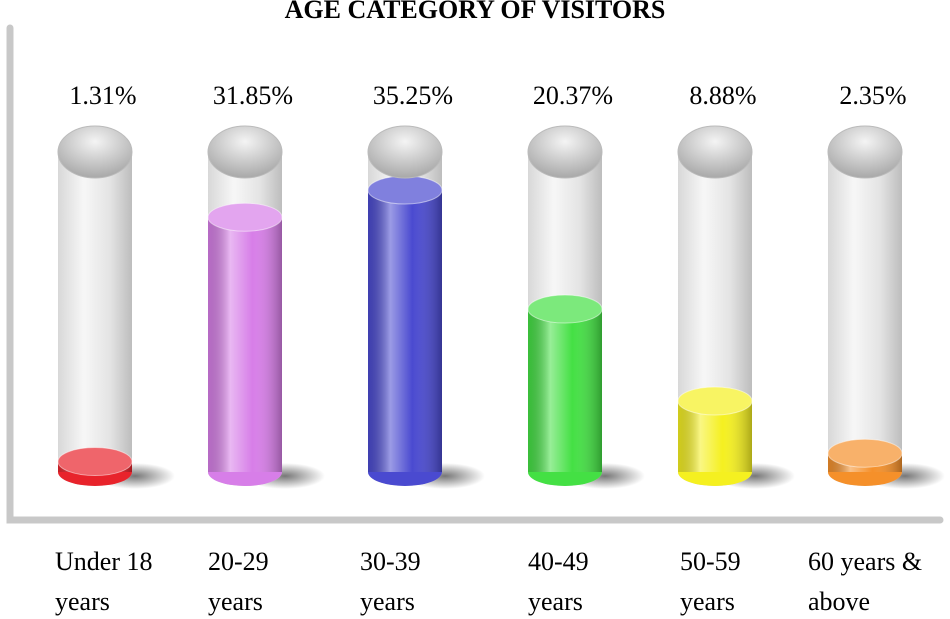 Image resolution: width=950 pixels, height=619 pixels. Describe the element at coordinates (390, 581) in the screenshot. I see `category-label: 30-39 years` at that location.